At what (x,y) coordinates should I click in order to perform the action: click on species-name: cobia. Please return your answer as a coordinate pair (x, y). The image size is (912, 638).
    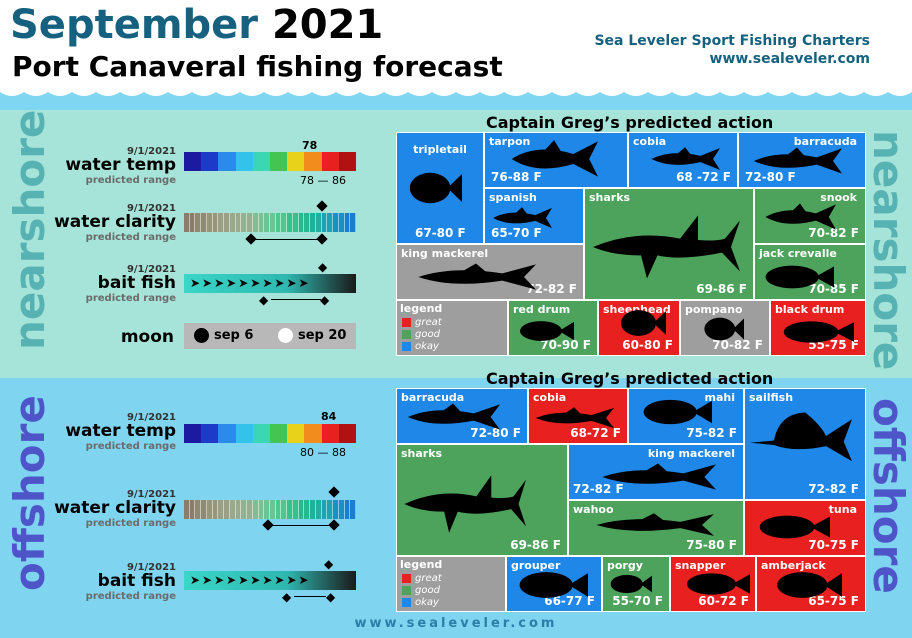
    Looking at the image, I should click on (650, 141).